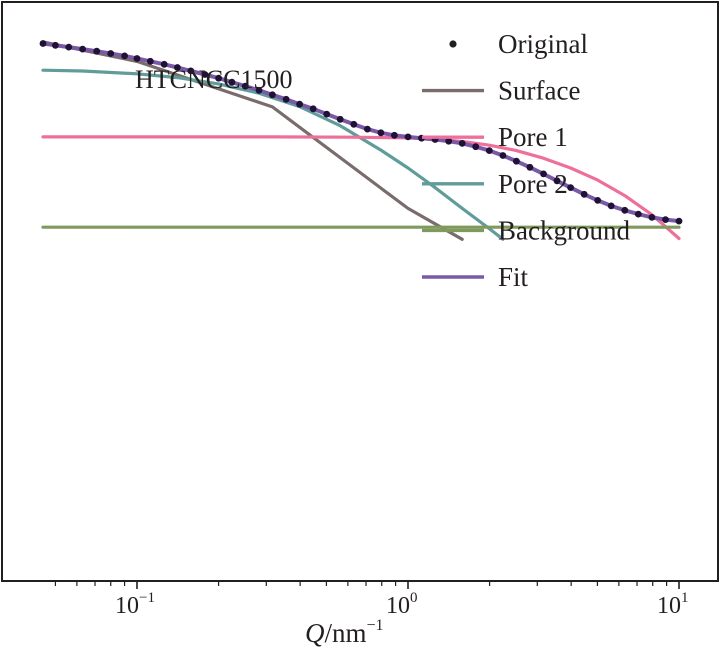 The height and width of the screenshot is (662, 722). What do you see at coordinates (543, 44) in the screenshot?
I see `legend-label: Original` at bounding box center [543, 44].